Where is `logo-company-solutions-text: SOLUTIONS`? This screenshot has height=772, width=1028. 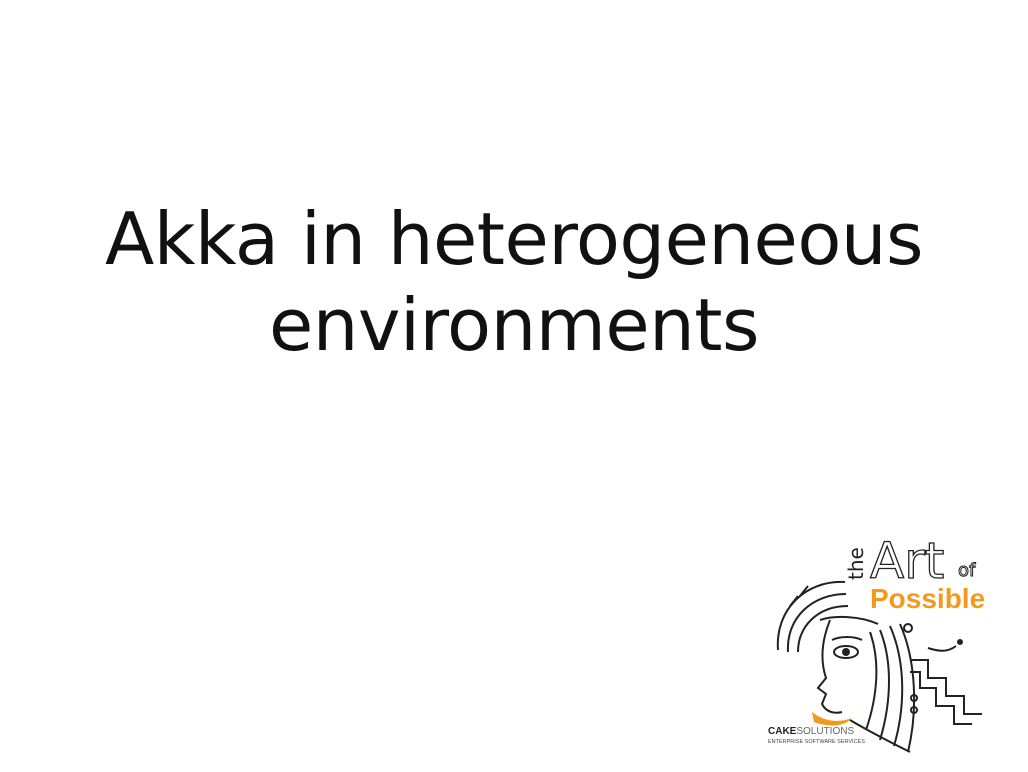 logo-company-solutions-text: SOLUTIONS is located at coordinates (825, 731).